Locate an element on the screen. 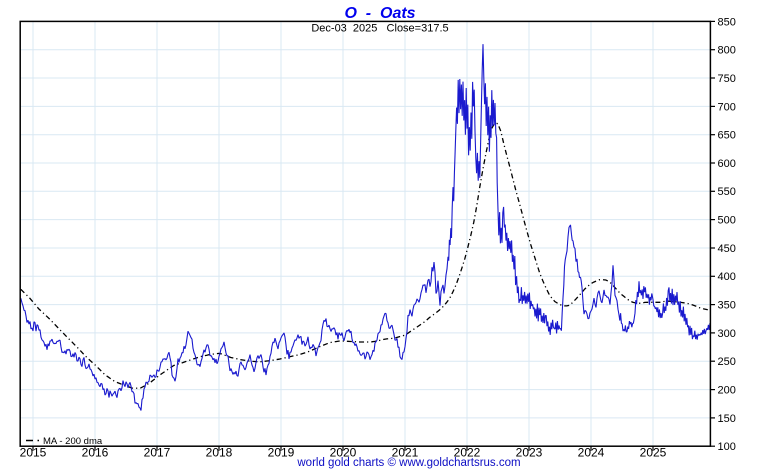 The width and height of the screenshot is (760, 475). svg-text: 800 is located at coordinates (727, 51).